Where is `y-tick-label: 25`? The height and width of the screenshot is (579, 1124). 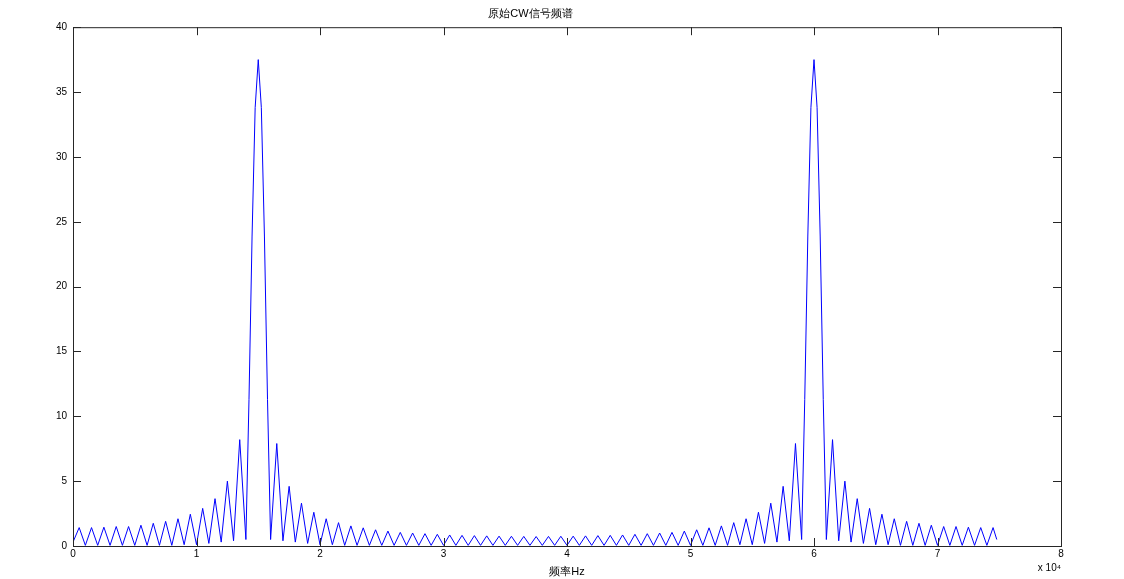 y-tick-label: 25 is located at coordinates (61, 221).